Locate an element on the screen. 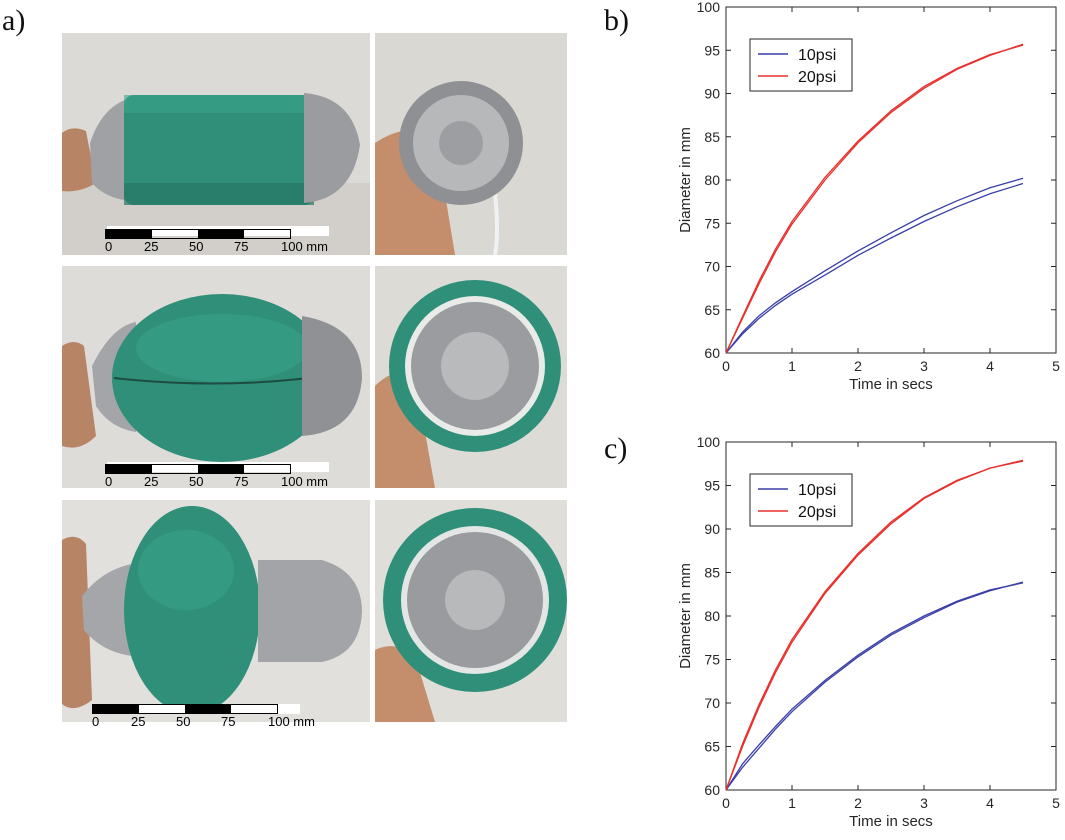 This screenshot has height=840, width=1065. panel-label-c: c) is located at coordinates (616, 448).